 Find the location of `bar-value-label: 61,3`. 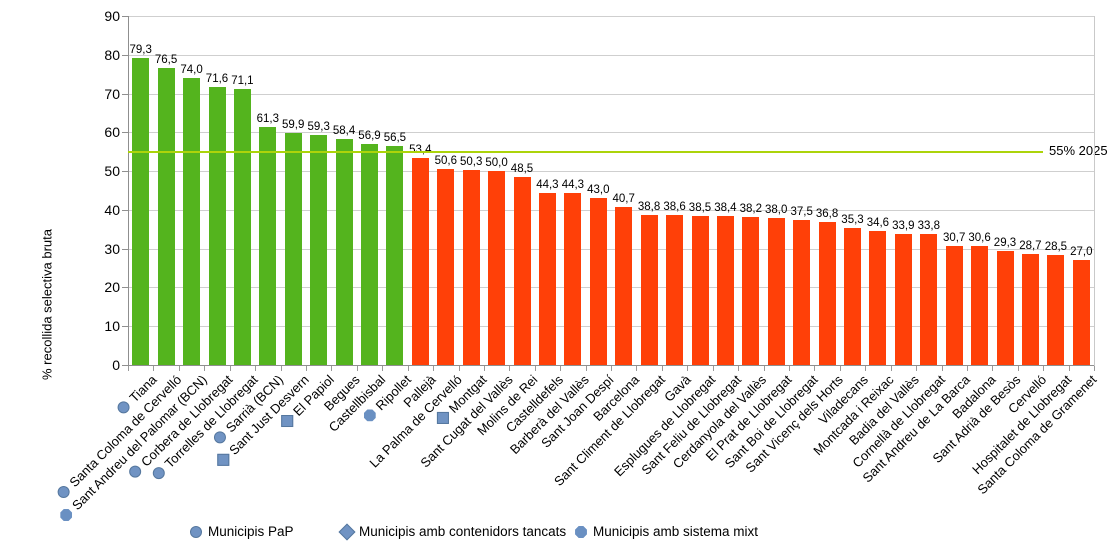

bar-value-label: 61,3 is located at coordinates (267, 119).